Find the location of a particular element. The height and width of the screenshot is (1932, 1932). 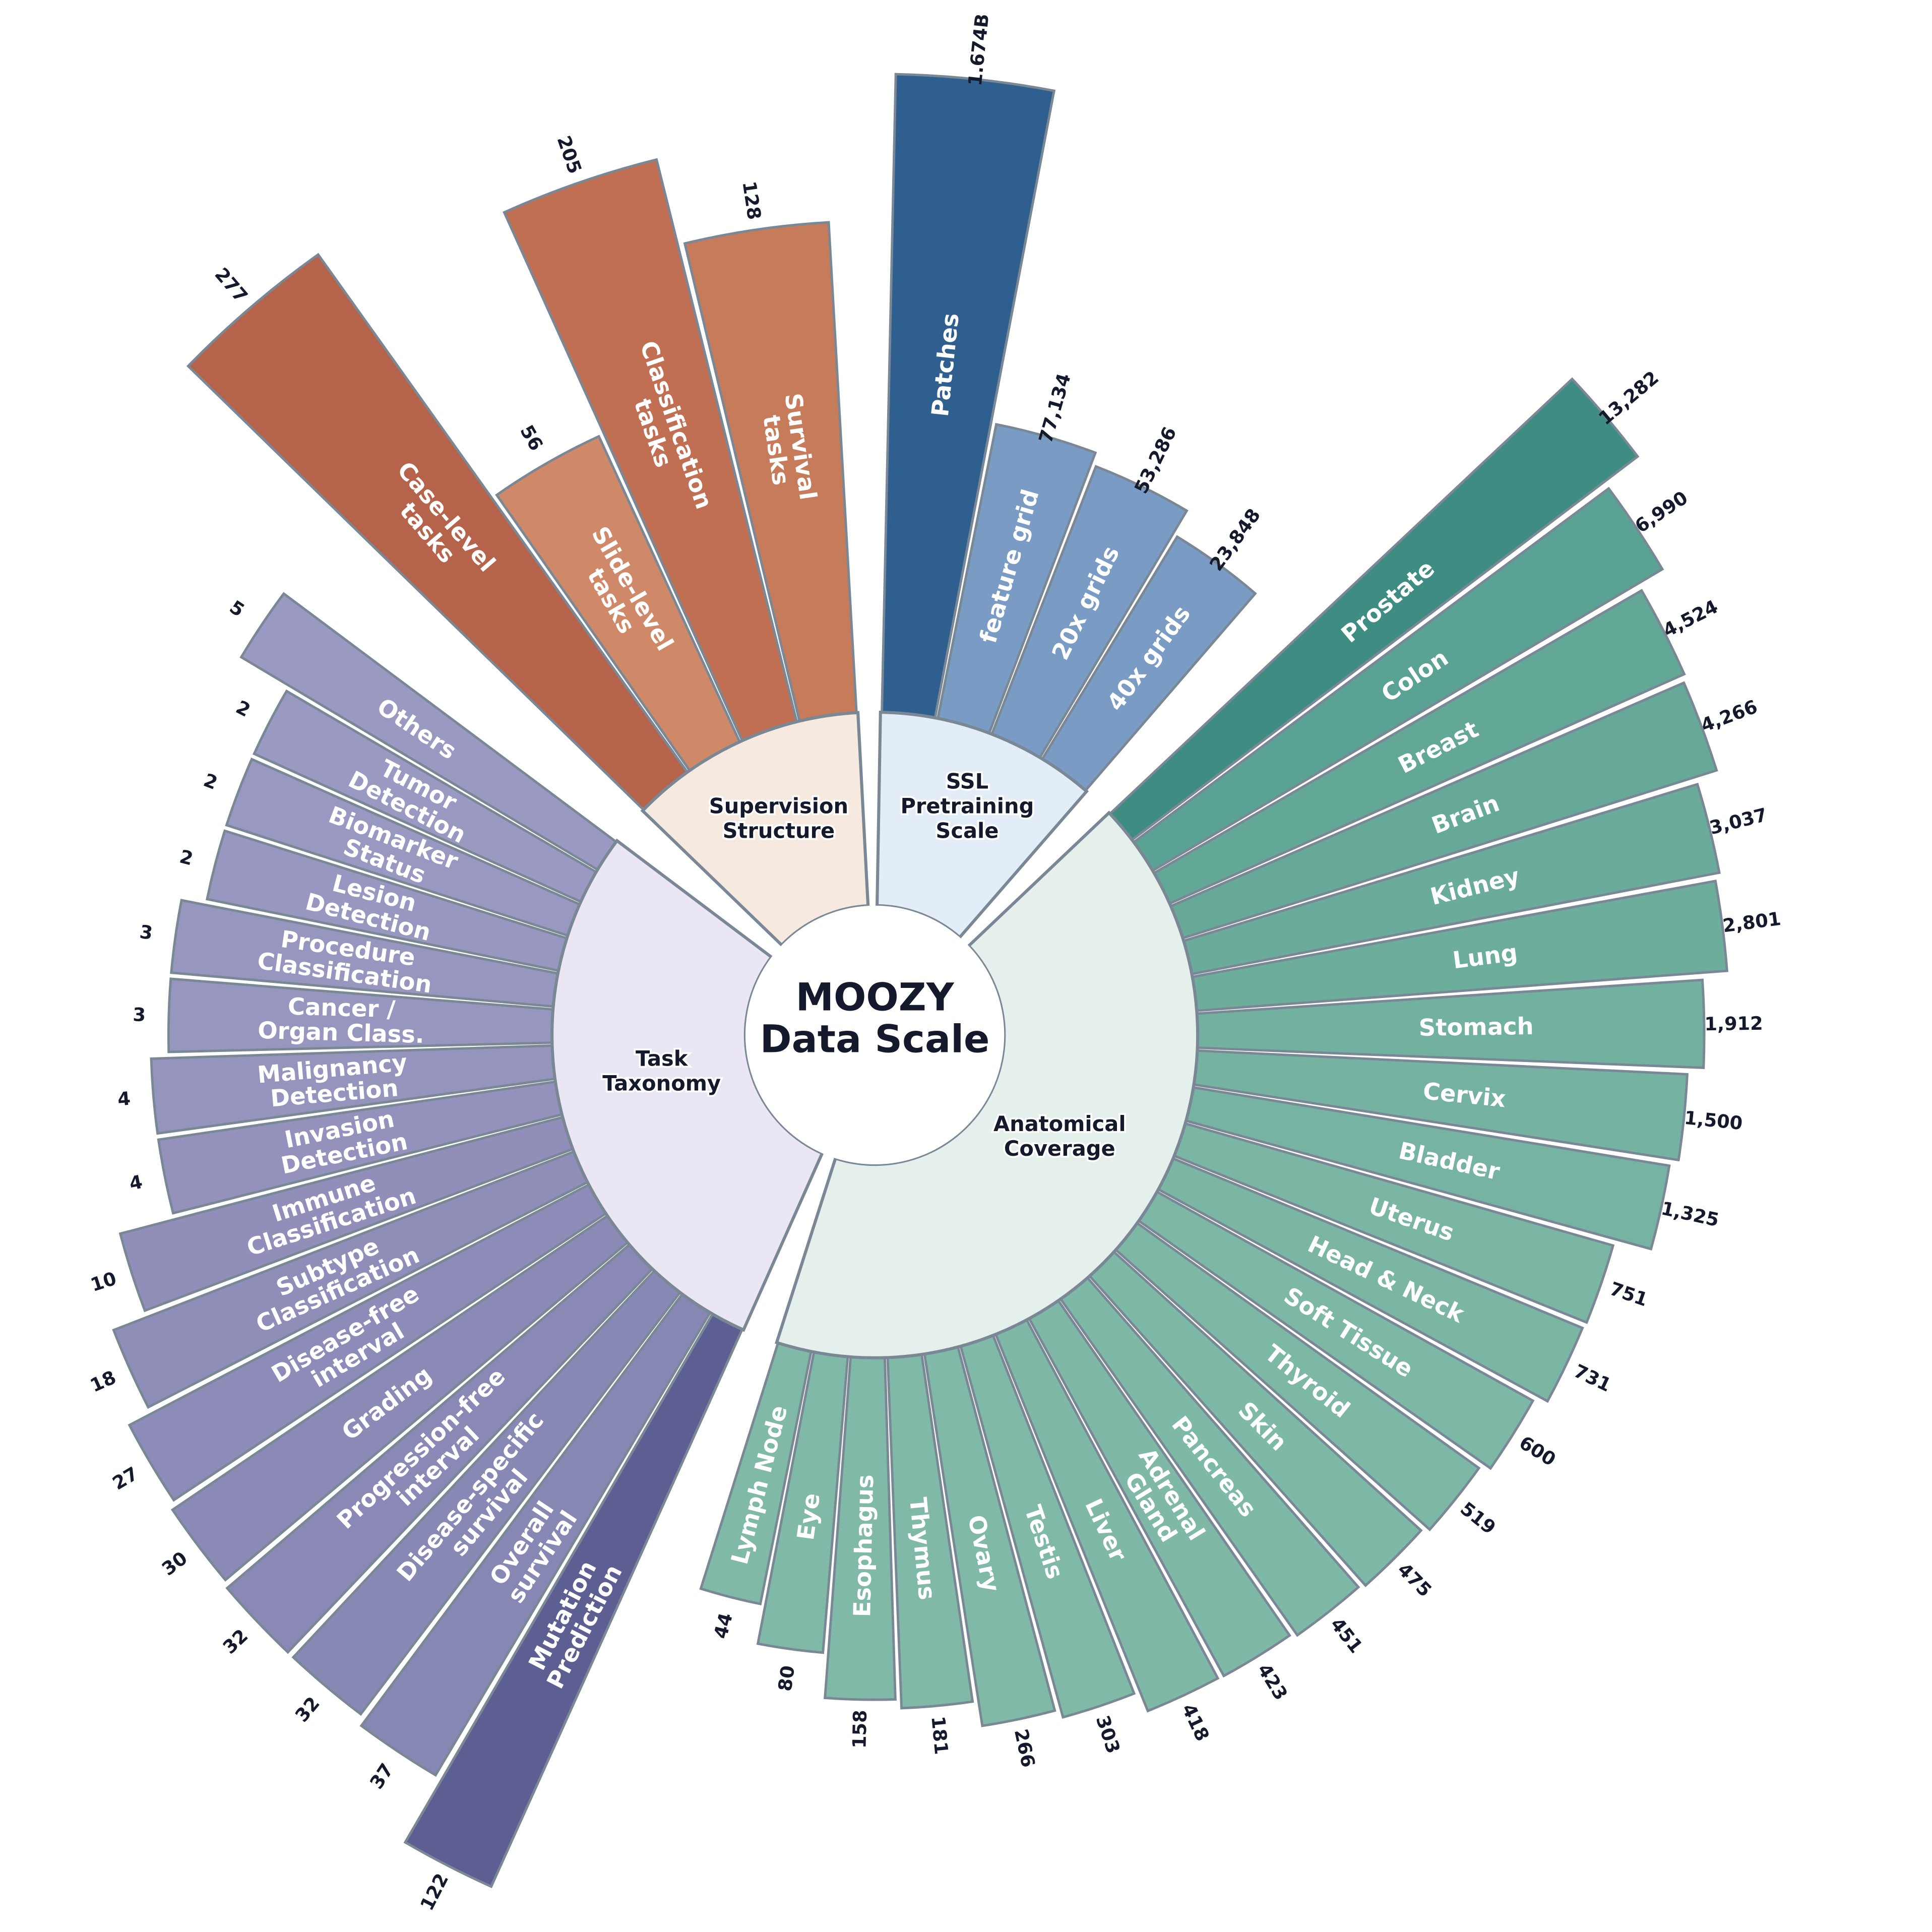

bar-label-eye-line: Eye is located at coordinates (808, 1516).